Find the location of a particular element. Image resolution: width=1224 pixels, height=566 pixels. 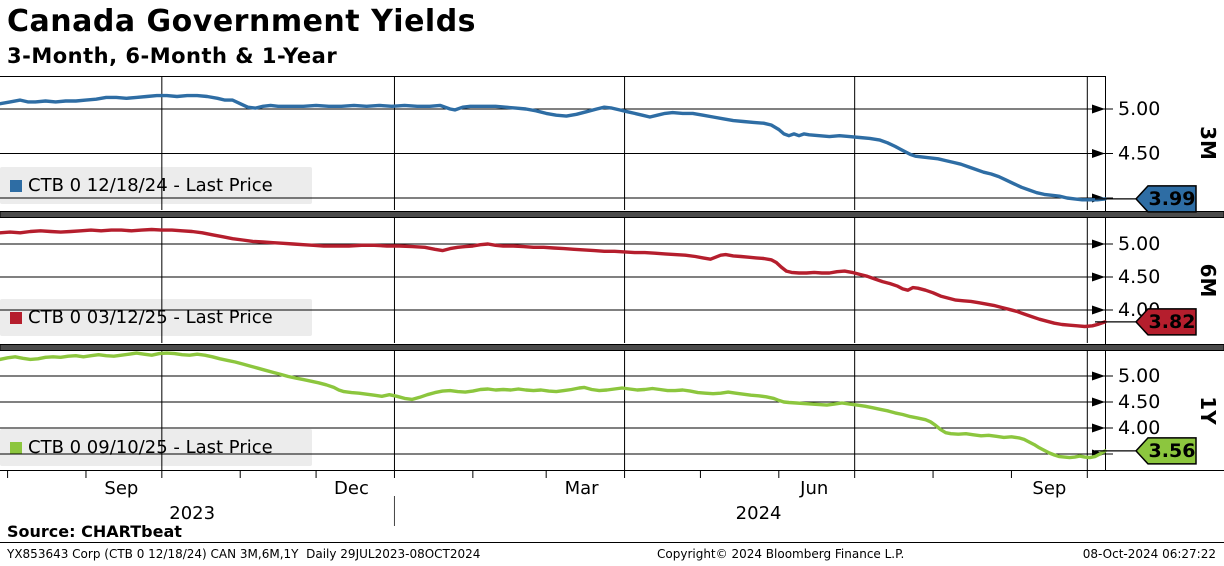

last-price-value-3m: 3.99 is located at coordinates (1172, 199).